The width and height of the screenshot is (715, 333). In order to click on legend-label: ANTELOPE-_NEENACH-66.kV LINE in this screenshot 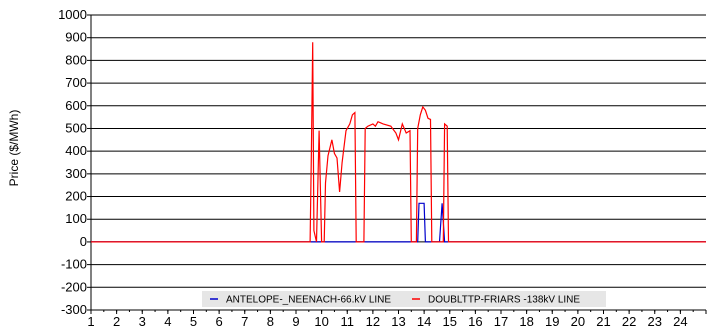, I will do `click(308, 300)`.